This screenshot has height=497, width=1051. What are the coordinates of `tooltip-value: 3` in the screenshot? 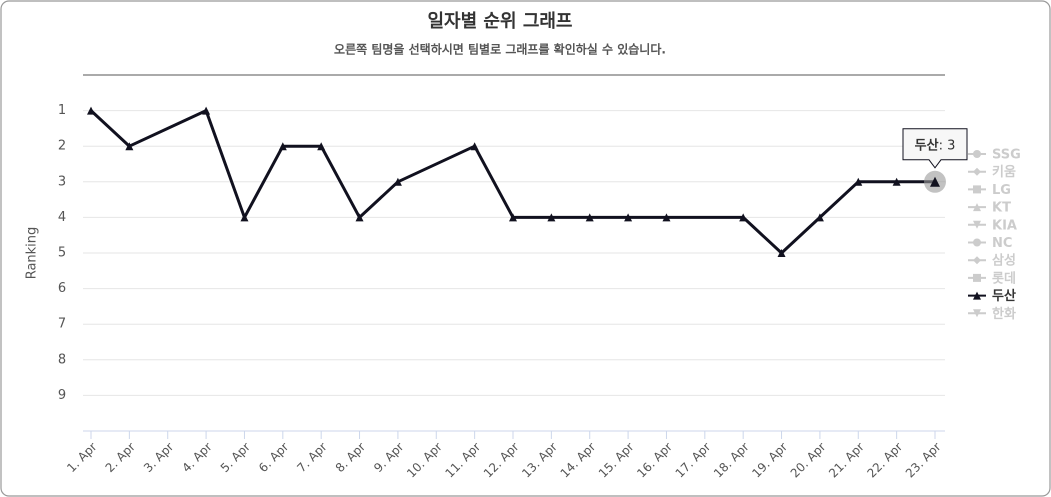 It's located at (951, 145).